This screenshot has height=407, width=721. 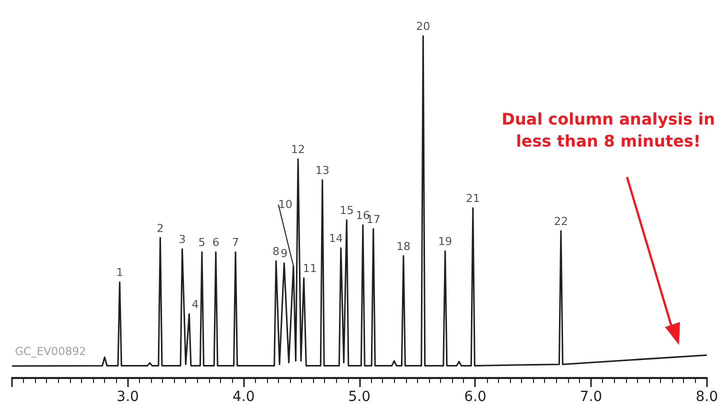 I want to click on annotation: 5, so click(x=202, y=243).